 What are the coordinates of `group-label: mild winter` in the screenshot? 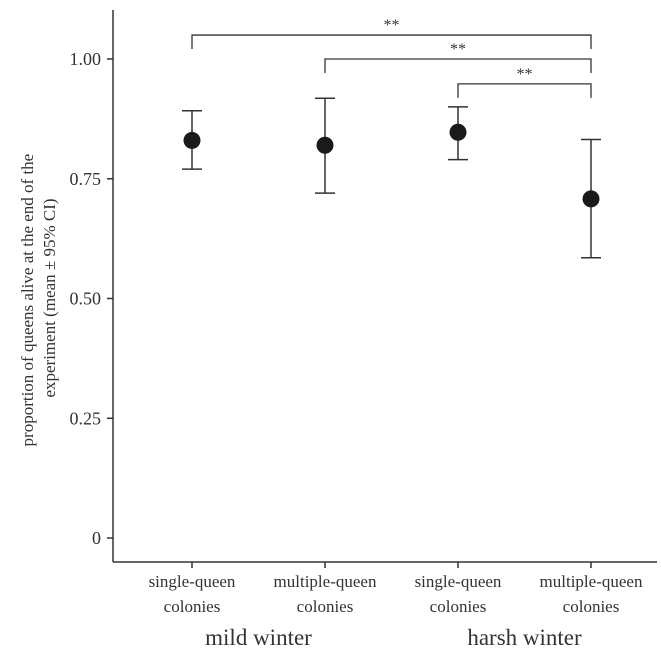 It's located at (258, 637).